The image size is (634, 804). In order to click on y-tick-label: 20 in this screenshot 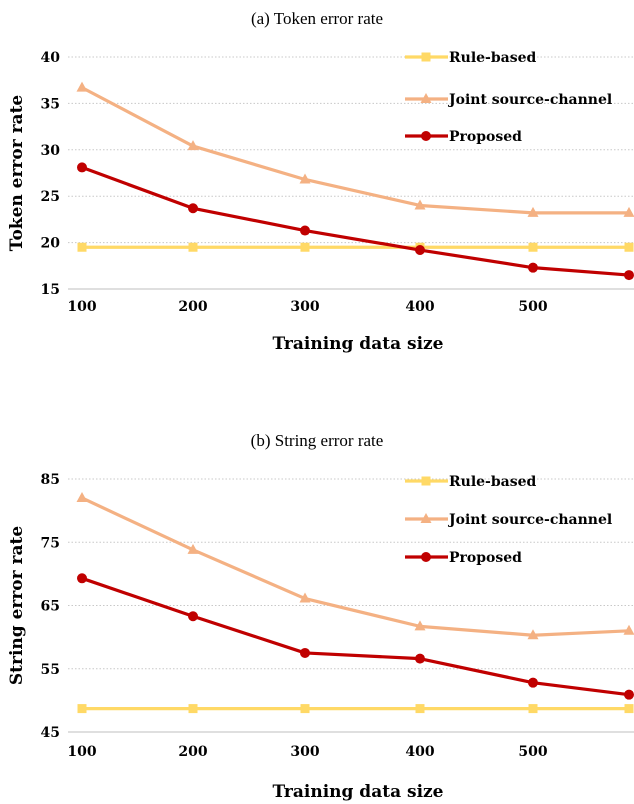, I will do `click(51, 244)`.